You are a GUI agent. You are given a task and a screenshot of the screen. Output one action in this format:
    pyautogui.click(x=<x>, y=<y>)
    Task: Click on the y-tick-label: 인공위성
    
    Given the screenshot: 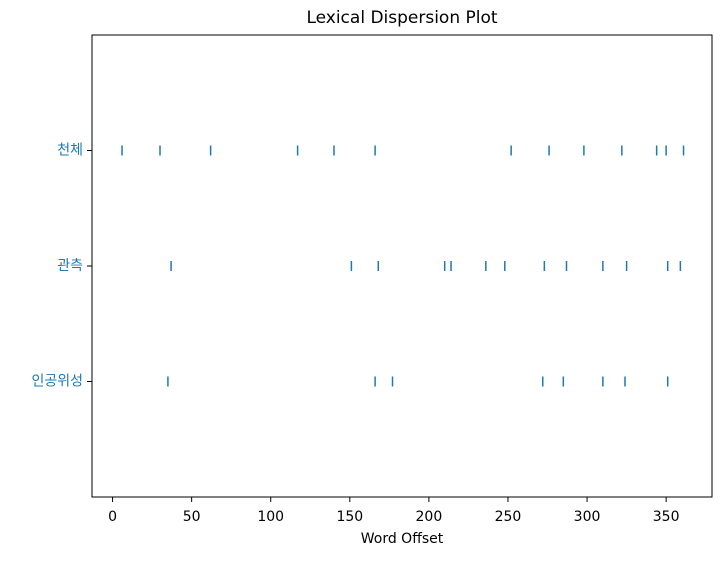 What is the action you would take?
    pyautogui.click(x=57, y=382)
    